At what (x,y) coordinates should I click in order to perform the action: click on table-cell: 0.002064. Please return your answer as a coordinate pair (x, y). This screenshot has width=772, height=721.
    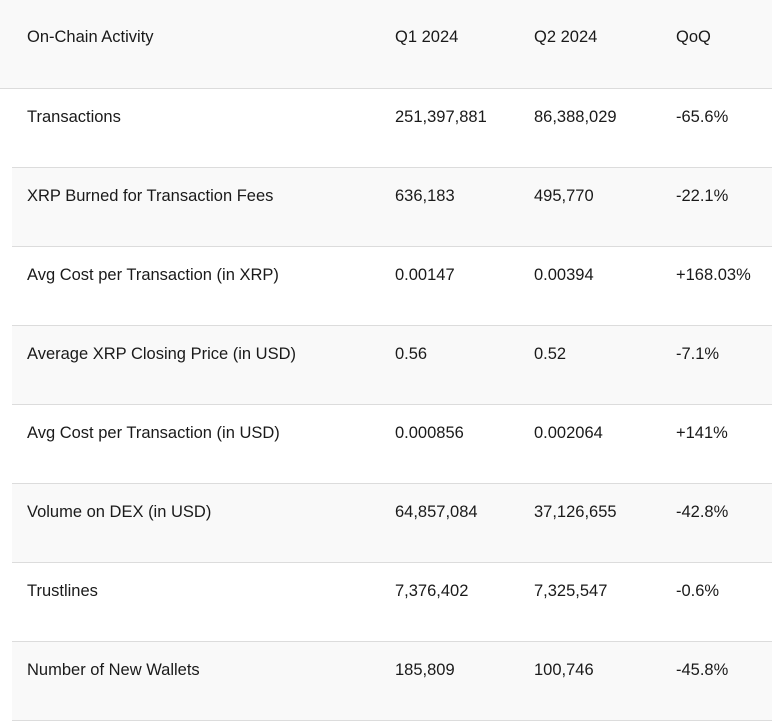
    Looking at the image, I should click on (568, 433).